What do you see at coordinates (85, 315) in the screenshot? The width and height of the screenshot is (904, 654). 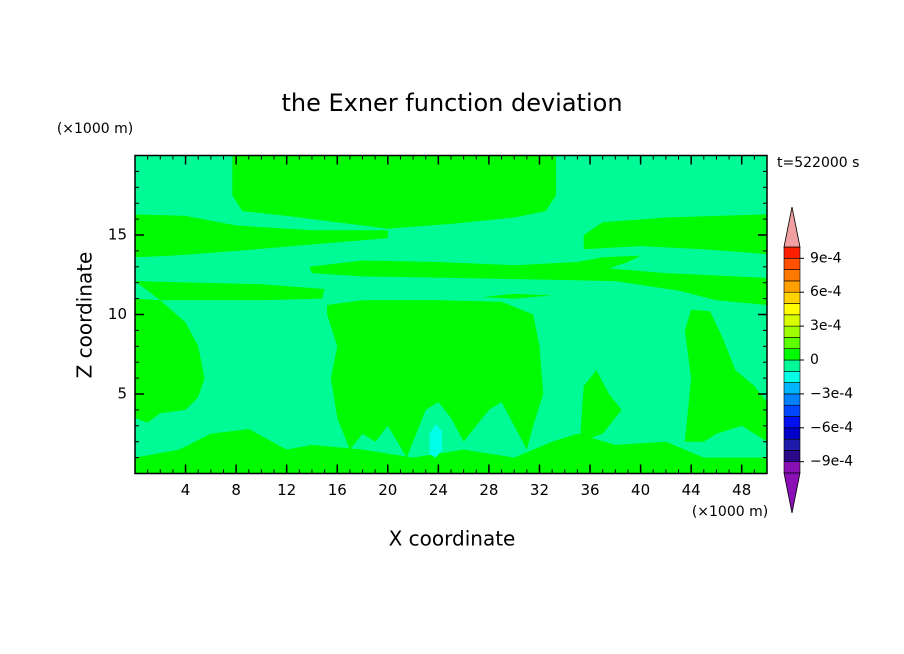 I see `y-axis-label: Z coordinate` at bounding box center [85, 315].